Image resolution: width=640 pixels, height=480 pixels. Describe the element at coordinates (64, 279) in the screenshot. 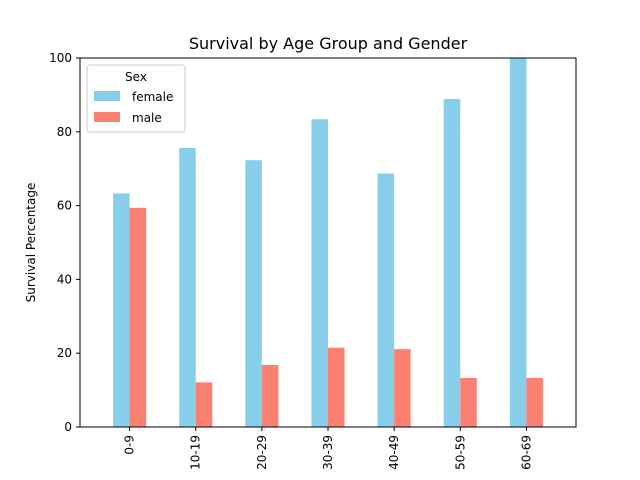

I see `y-tick-label: 40` at that location.